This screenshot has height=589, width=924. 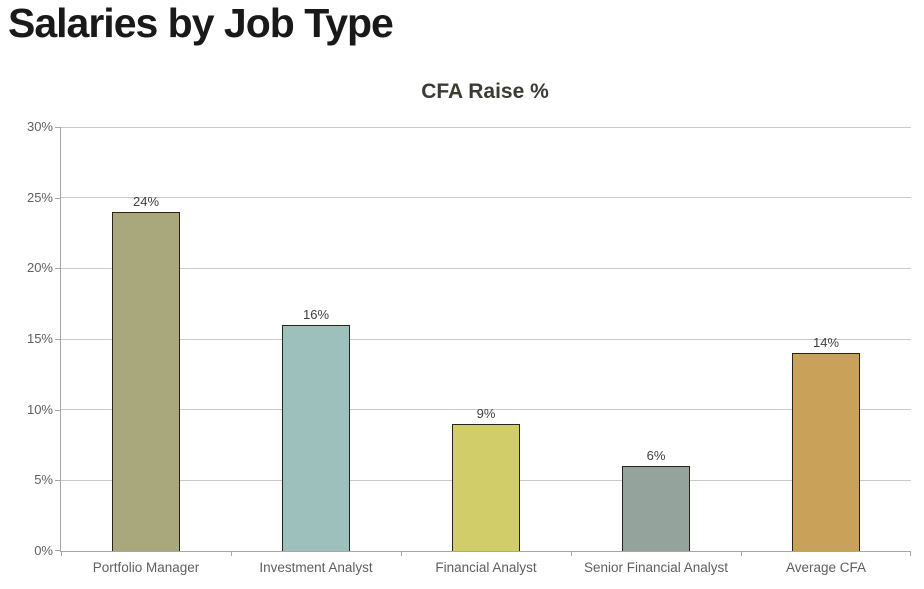 What do you see at coordinates (485, 91) in the screenshot?
I see `chart-title: CFA Raise %` at bounding box center [485, 91].